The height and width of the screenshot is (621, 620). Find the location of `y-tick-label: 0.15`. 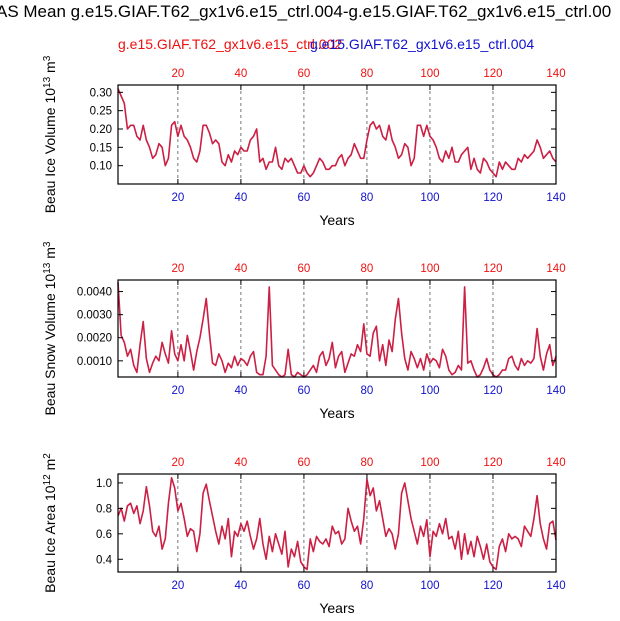

y-tick-label: 0.15 is located at coordinates (101, 148).